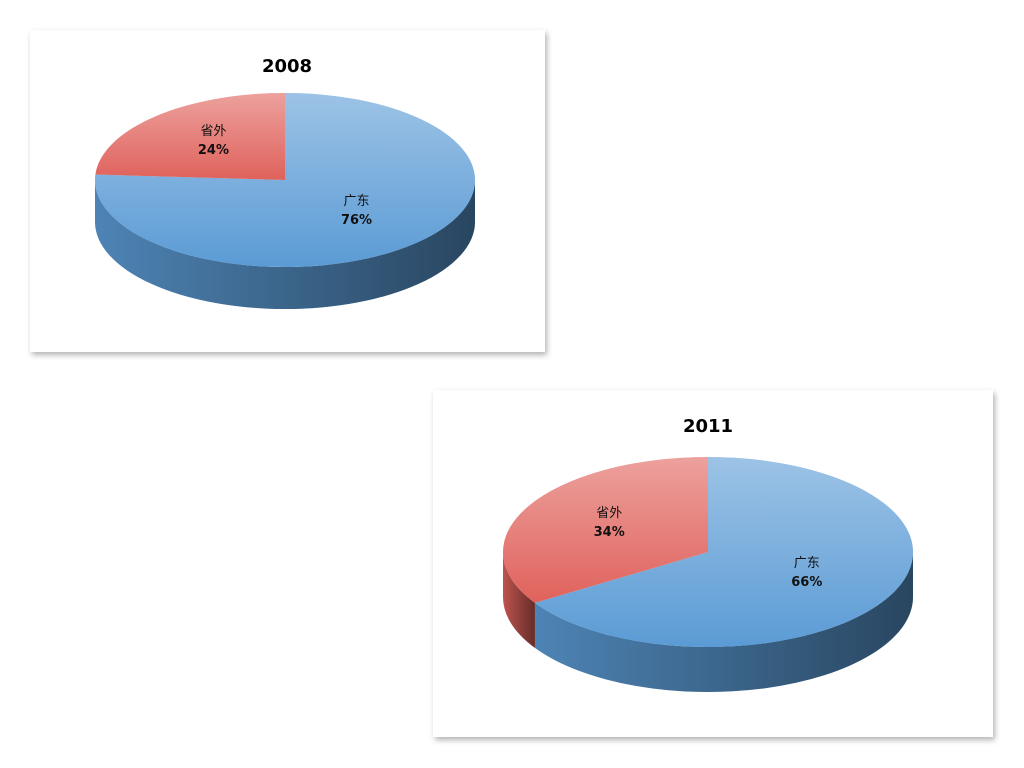 Image resolution: width=1024 pixels, height=768 pixels. I want to click on slice-value-label: 24%, so click(213, 150).